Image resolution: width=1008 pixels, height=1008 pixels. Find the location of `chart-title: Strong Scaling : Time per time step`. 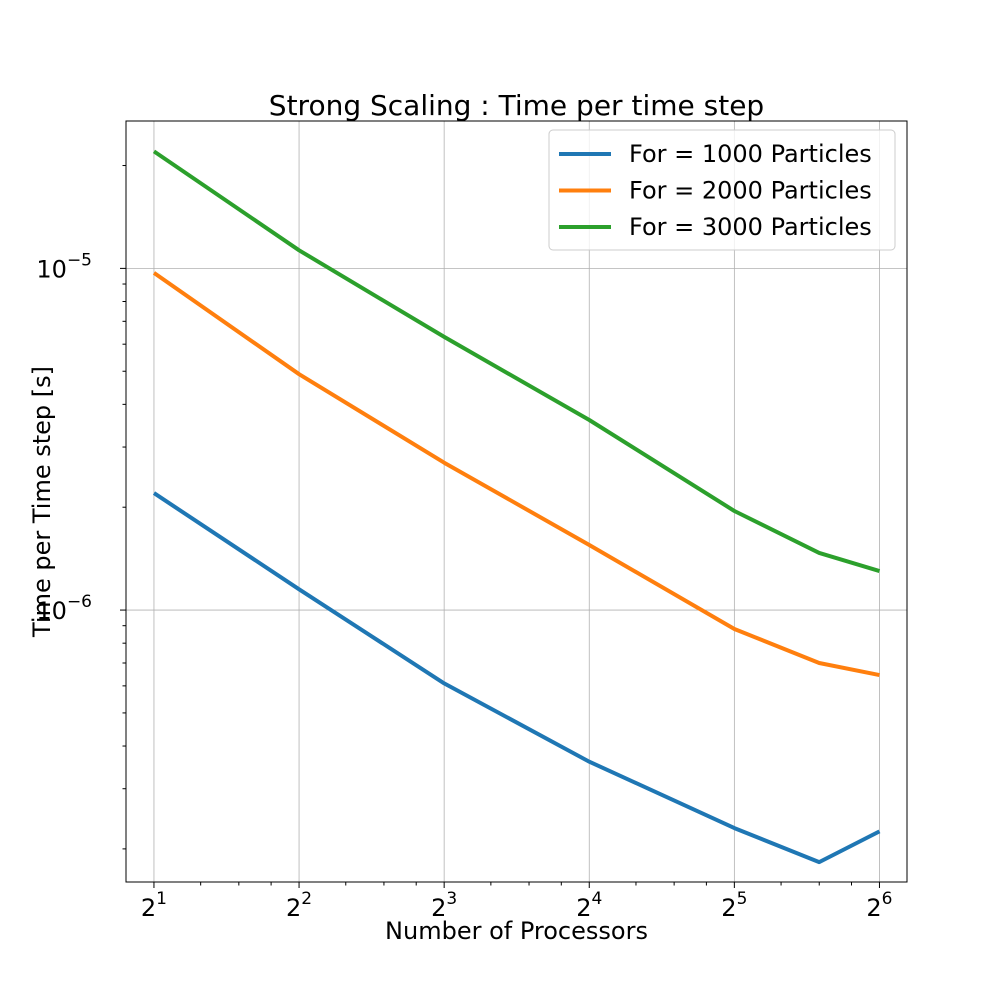

chart-title: Strong Scaling : Time per time step is located at coordinates (516, 105).